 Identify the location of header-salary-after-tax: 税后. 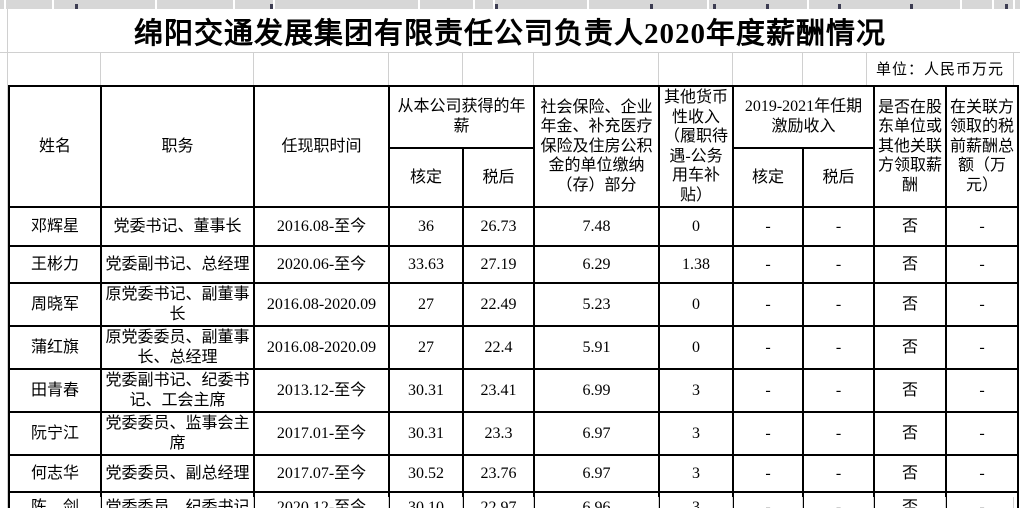
(498, 177).